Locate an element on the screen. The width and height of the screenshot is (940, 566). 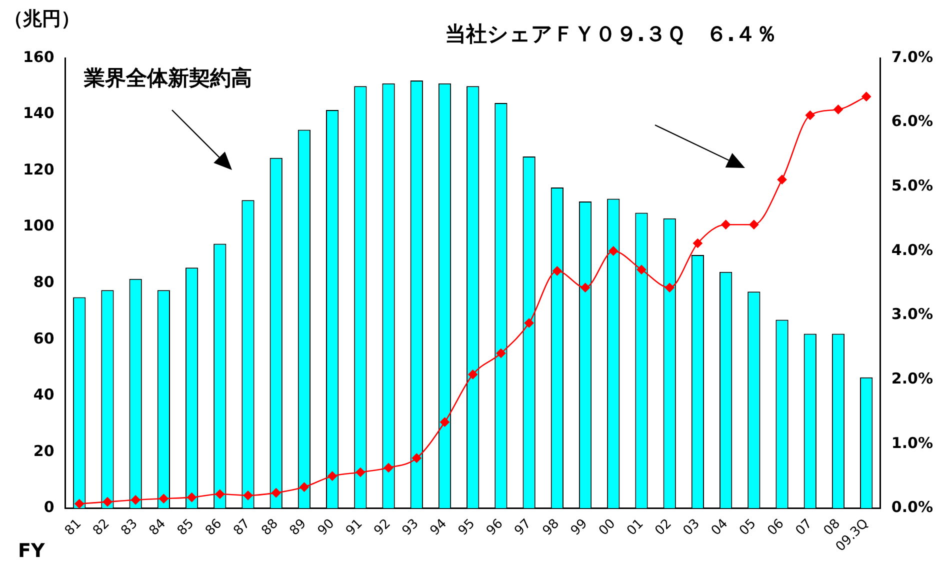
x-tick-label: 98 is located at coordinates (551, 527).